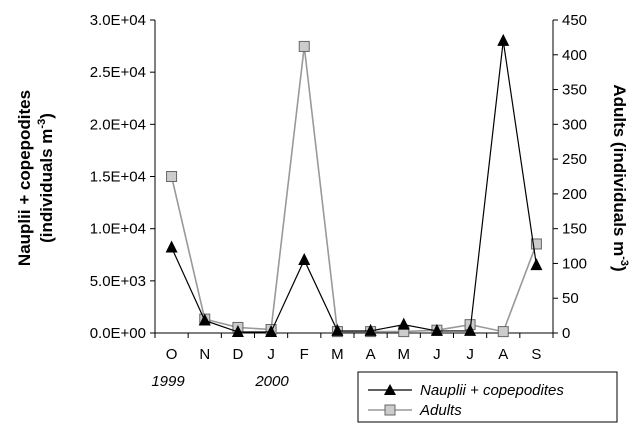  I want to click on right-axis-ticks: 0 50 100 150 200 250 300 350 400 450, so click(570, 177).